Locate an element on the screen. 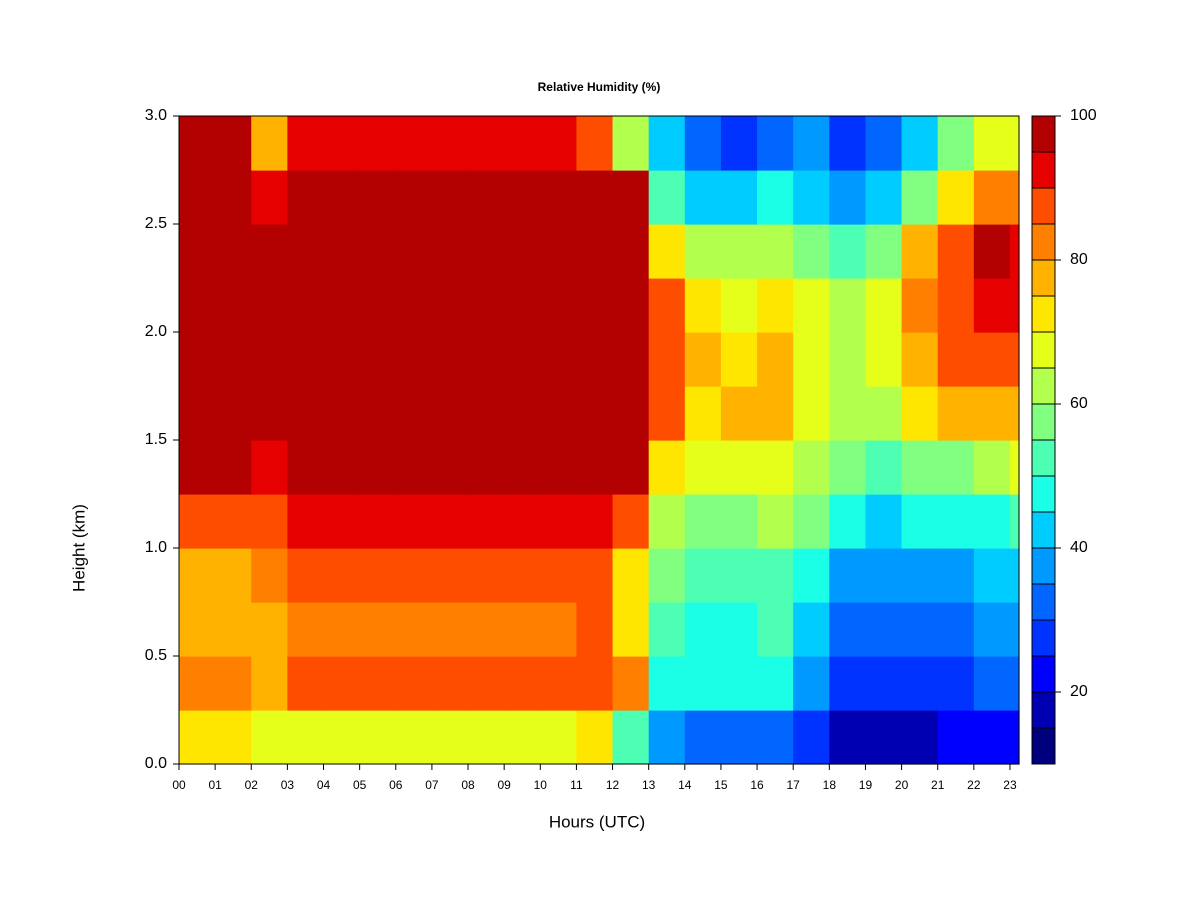 Image resolution: width=1200 pixels, height=900 pixels. colorbar-tick-label: 100 is located at coordinates (1083, 115).